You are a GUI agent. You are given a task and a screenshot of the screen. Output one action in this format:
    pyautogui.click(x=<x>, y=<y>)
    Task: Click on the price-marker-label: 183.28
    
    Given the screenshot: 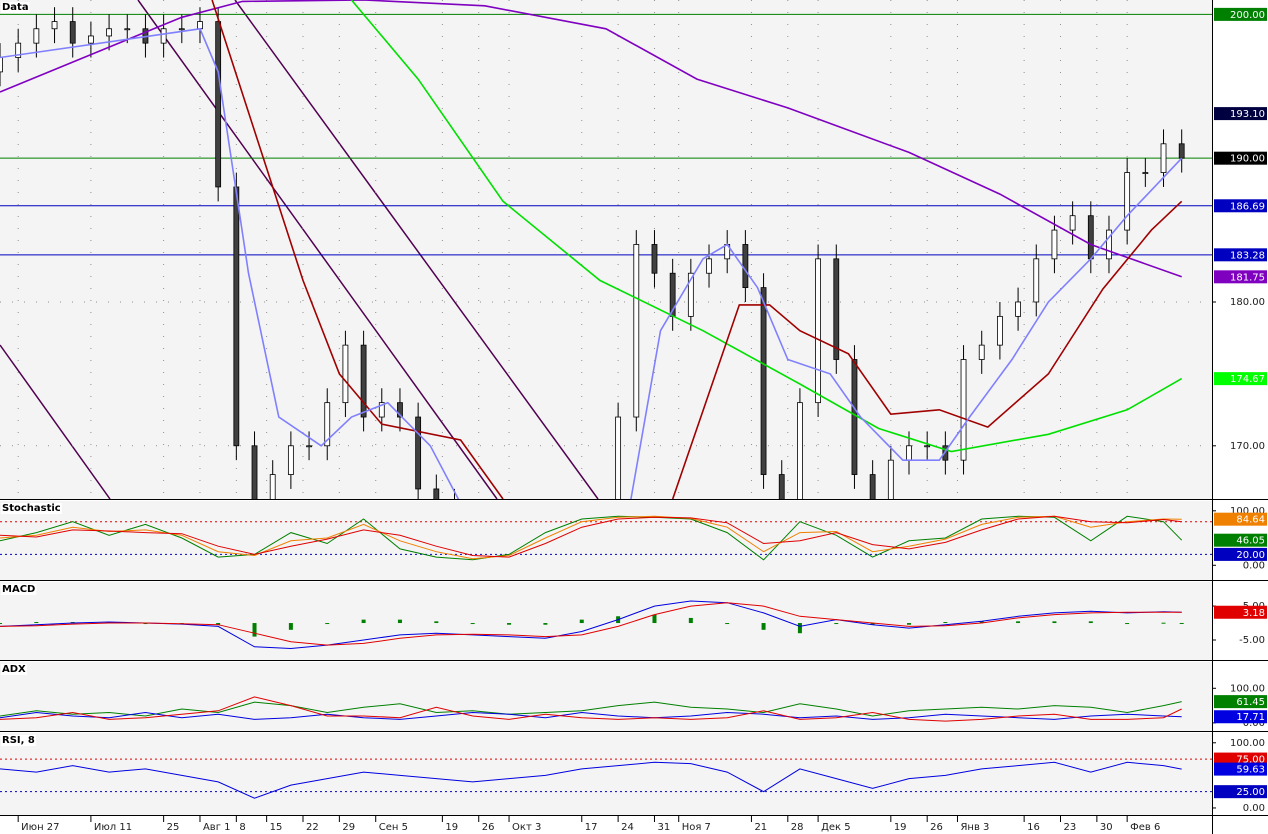 What is the action you would take?
    pyautogui.click(x=1247, y=255)
    